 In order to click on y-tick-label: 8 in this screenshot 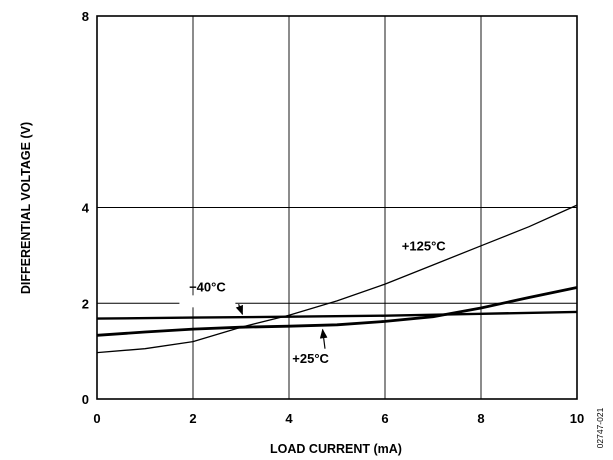, I will do `click(85, 16)`.